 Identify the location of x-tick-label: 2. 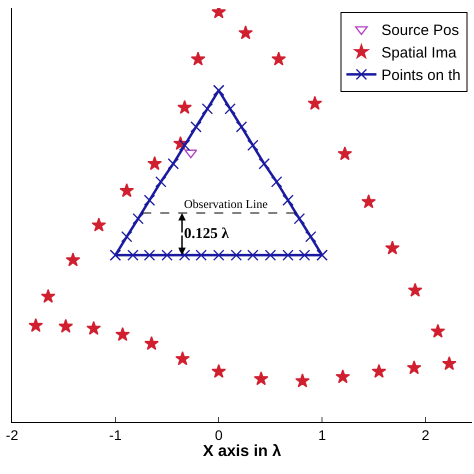
(426, 434).